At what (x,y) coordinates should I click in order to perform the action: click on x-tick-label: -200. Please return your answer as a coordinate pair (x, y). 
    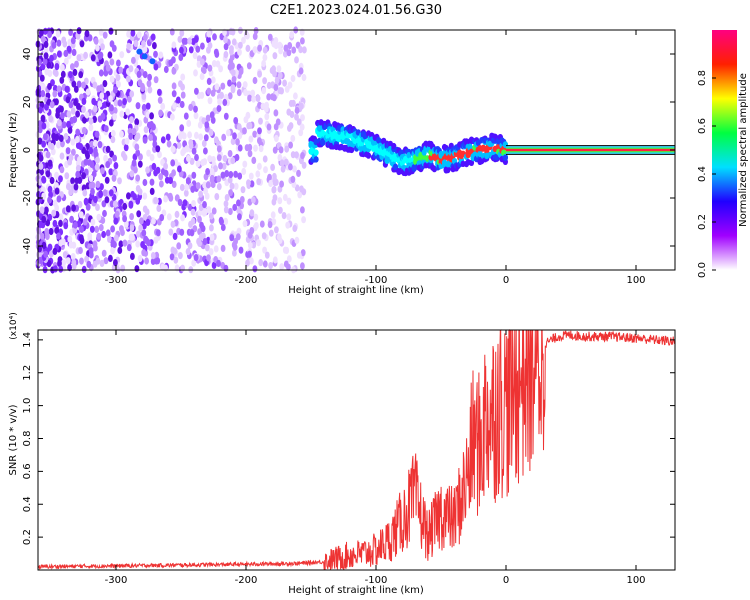
    Looking at the image, I should click on (246, 580).